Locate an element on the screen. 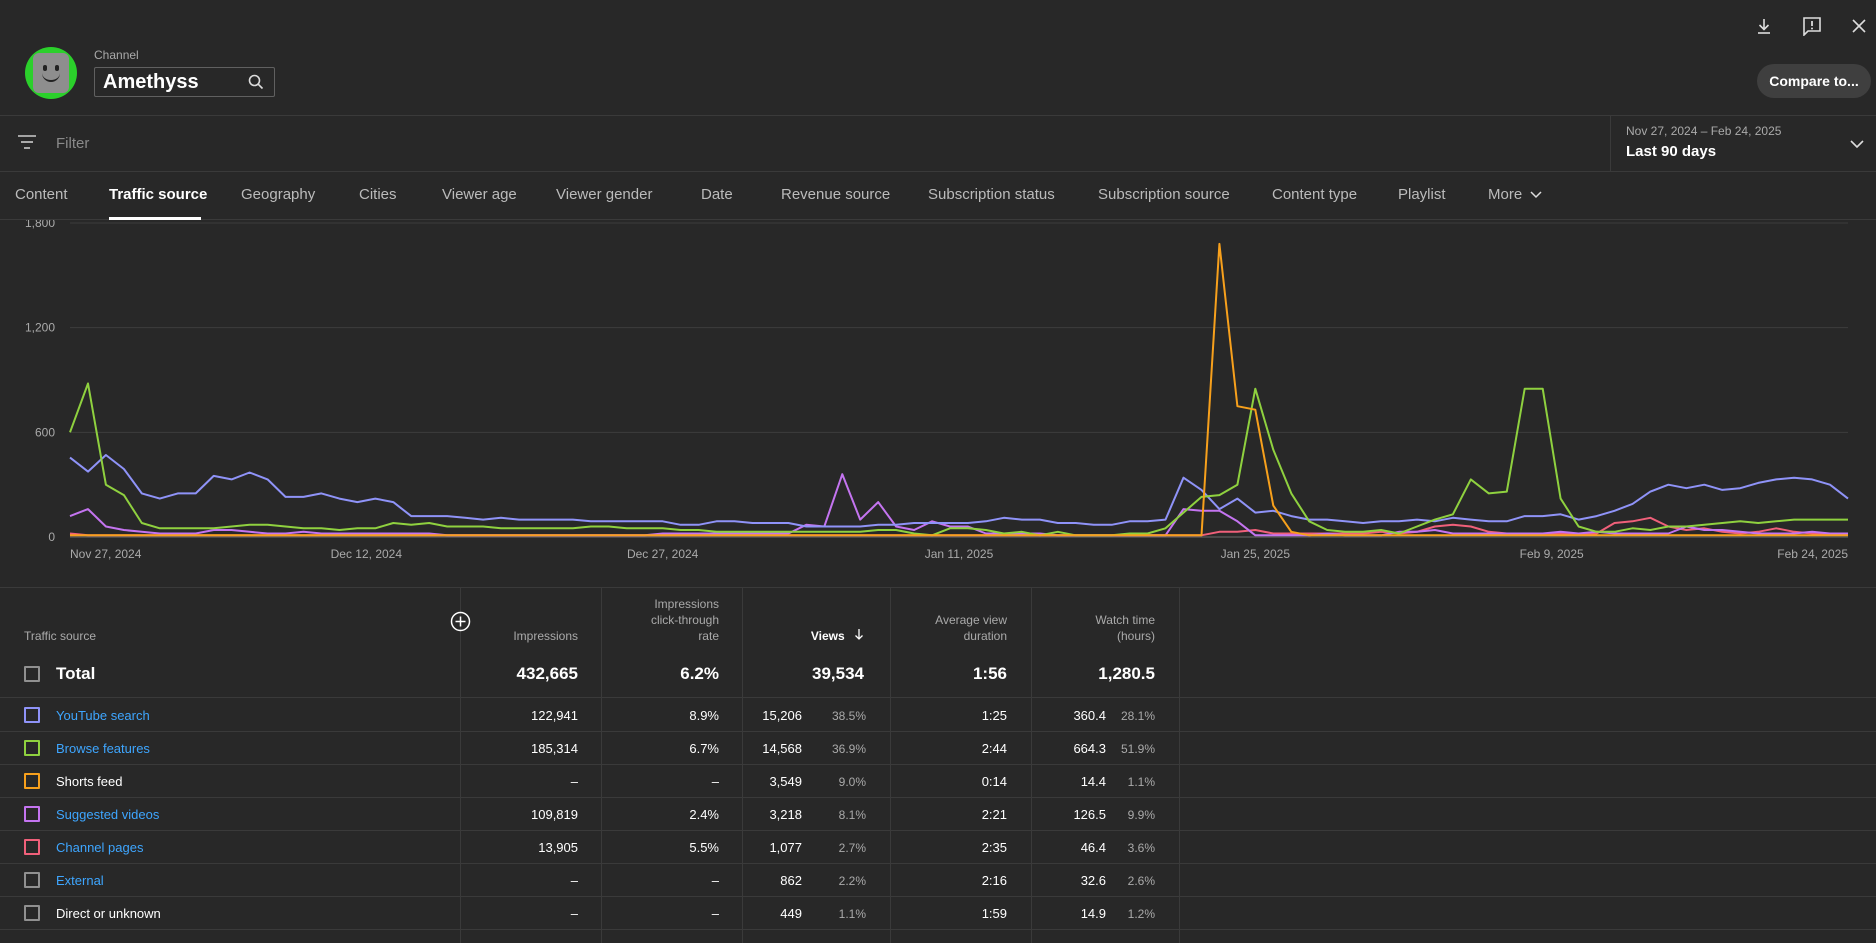 This screenshot has width=1876, height=943. cell-watch-pct: 1.2% is located at coordinates (1141, 914).